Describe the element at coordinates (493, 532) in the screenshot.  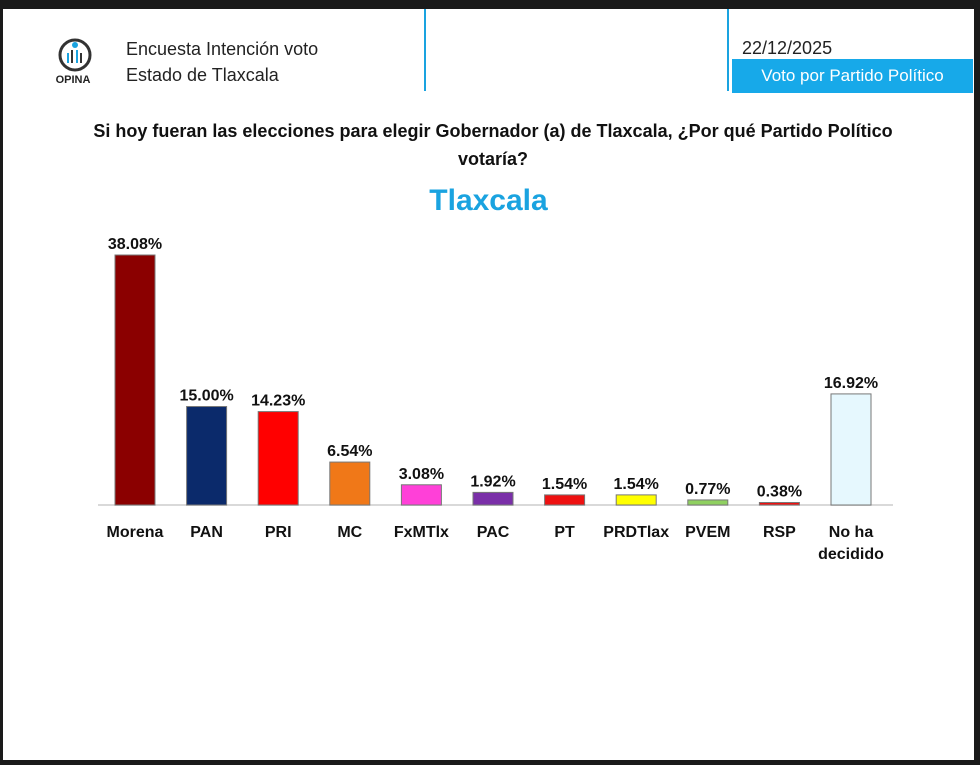
I see `category-label: PAC` at that location.